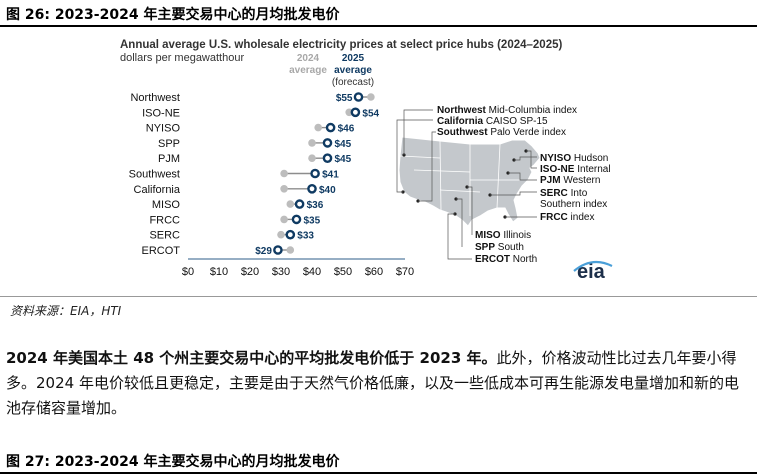  What do you see at coordinates (66, 311) in the screenshot?
I see `source-note: 资料来源：EIA，HTI` at bounding box center [66, 311].